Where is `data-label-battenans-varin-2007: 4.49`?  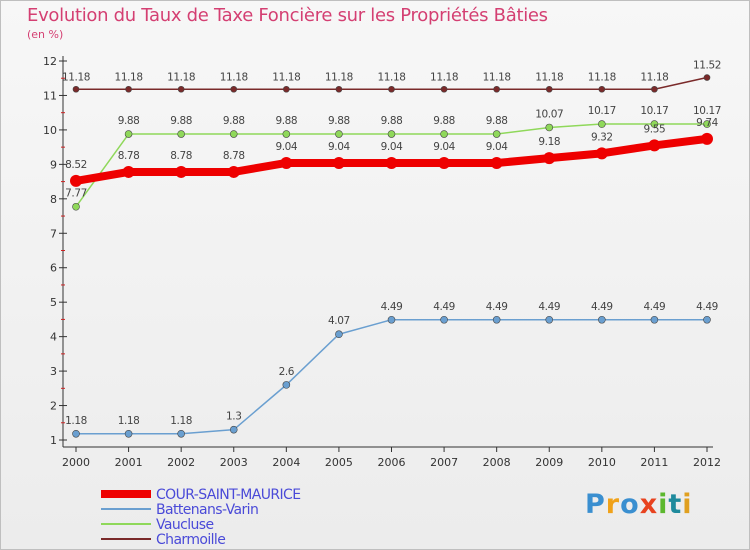
data-label-battenans-varin-2007: 4.49 is located at coordinates (444, 307).